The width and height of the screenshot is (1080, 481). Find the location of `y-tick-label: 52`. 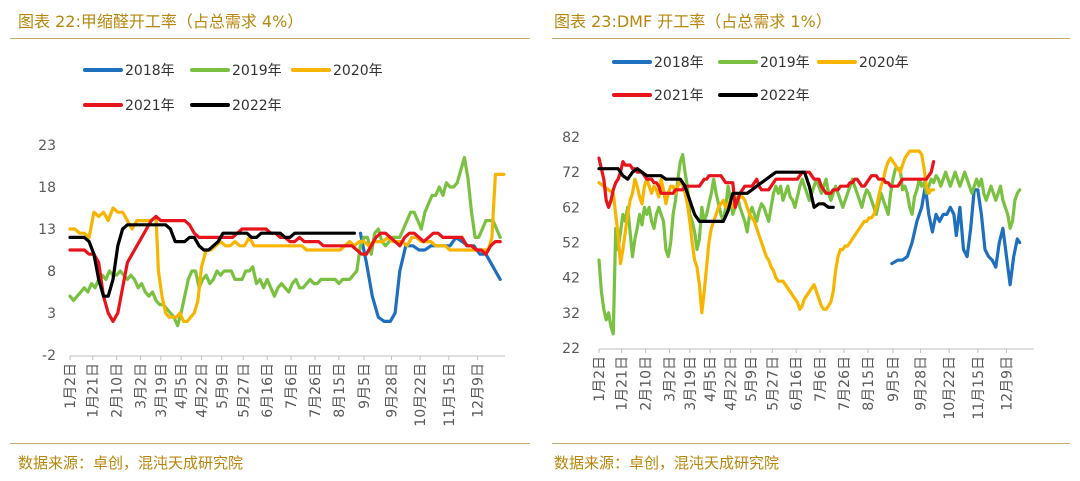

y-tick-label: 52 is located at coordinates (571, 244).